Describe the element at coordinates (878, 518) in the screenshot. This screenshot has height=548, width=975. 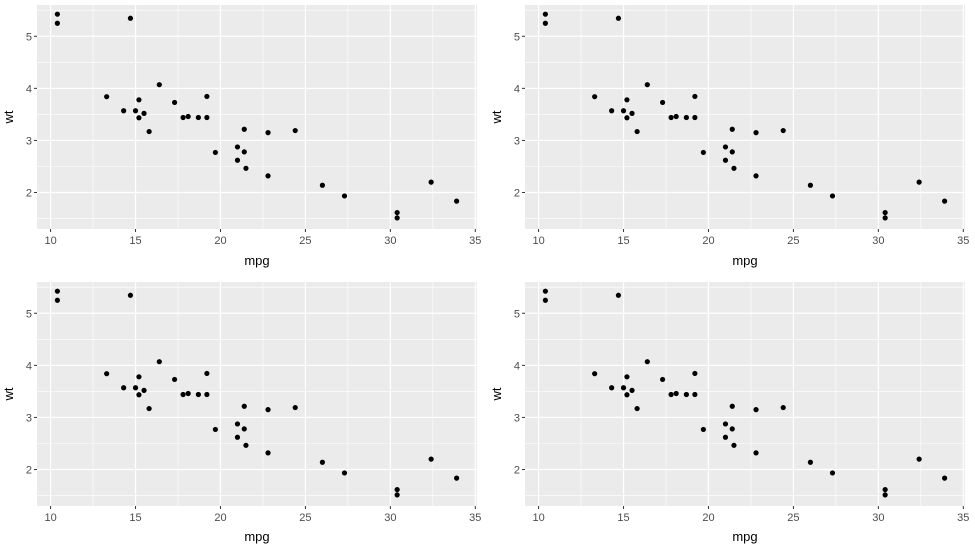
I see `x-tick-label: 30` at that location.